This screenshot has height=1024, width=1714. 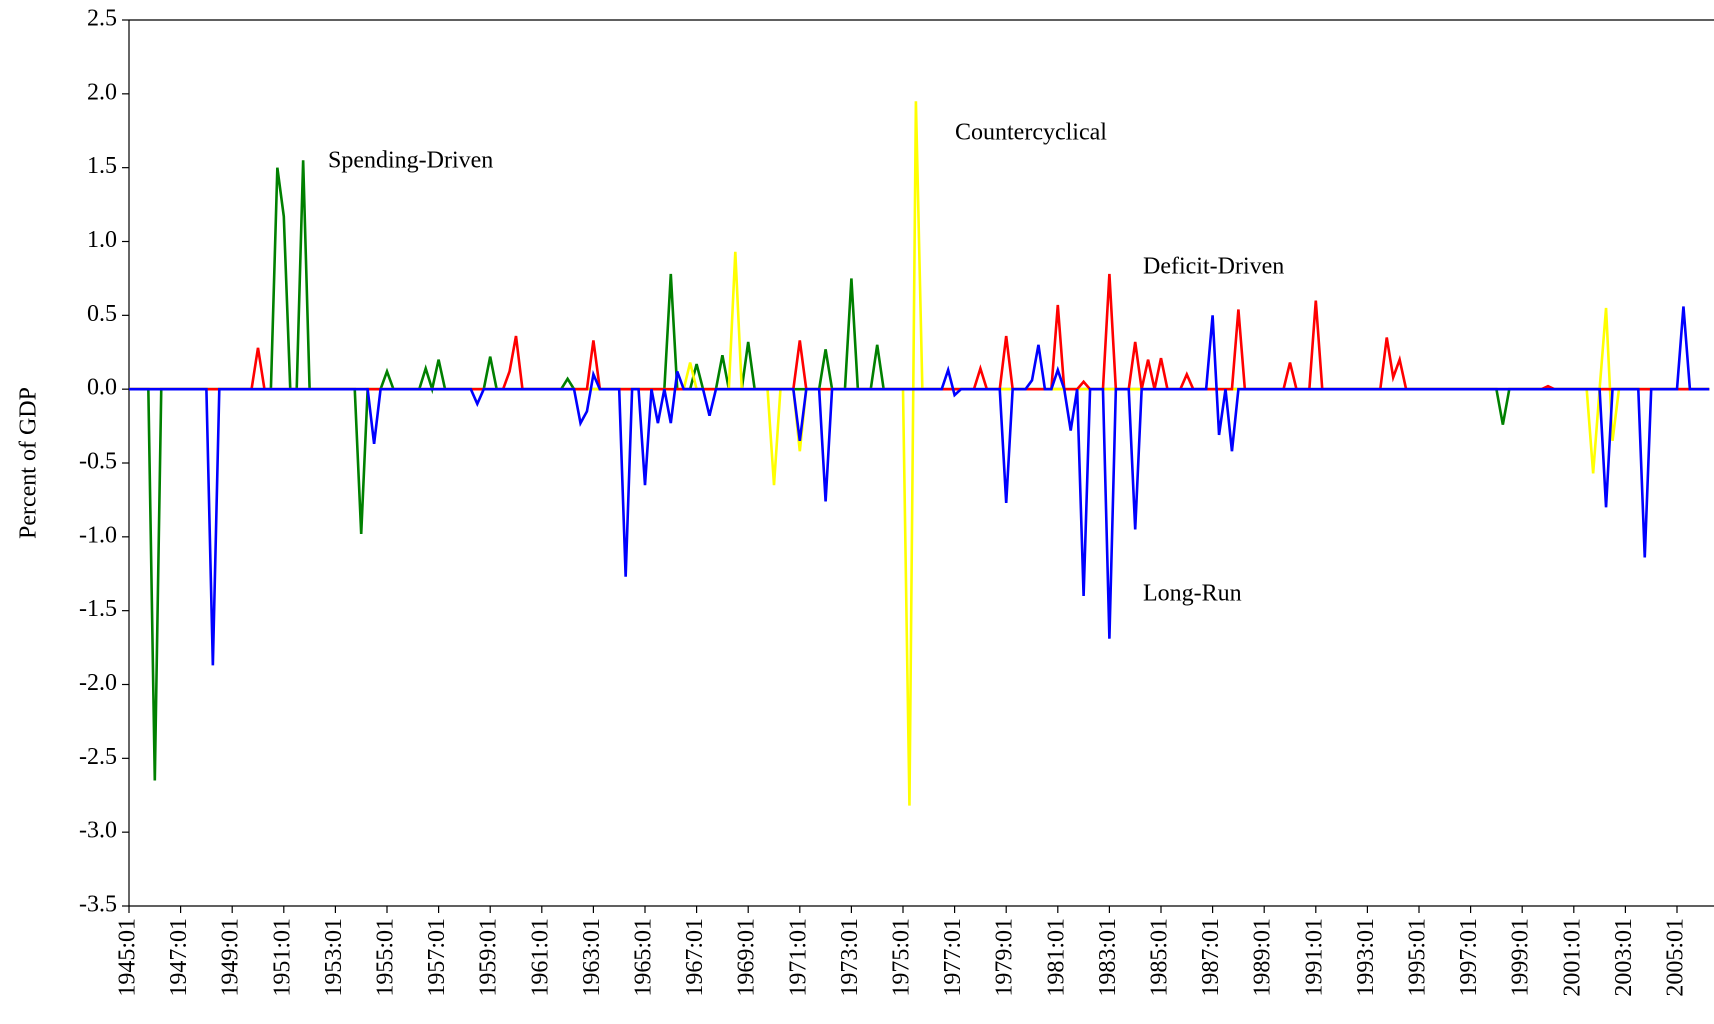 What do you see at coordinates (489, 957) in the screenshot?
I see `x-tick-label: 1959:01` at bounding box center [489, 957].